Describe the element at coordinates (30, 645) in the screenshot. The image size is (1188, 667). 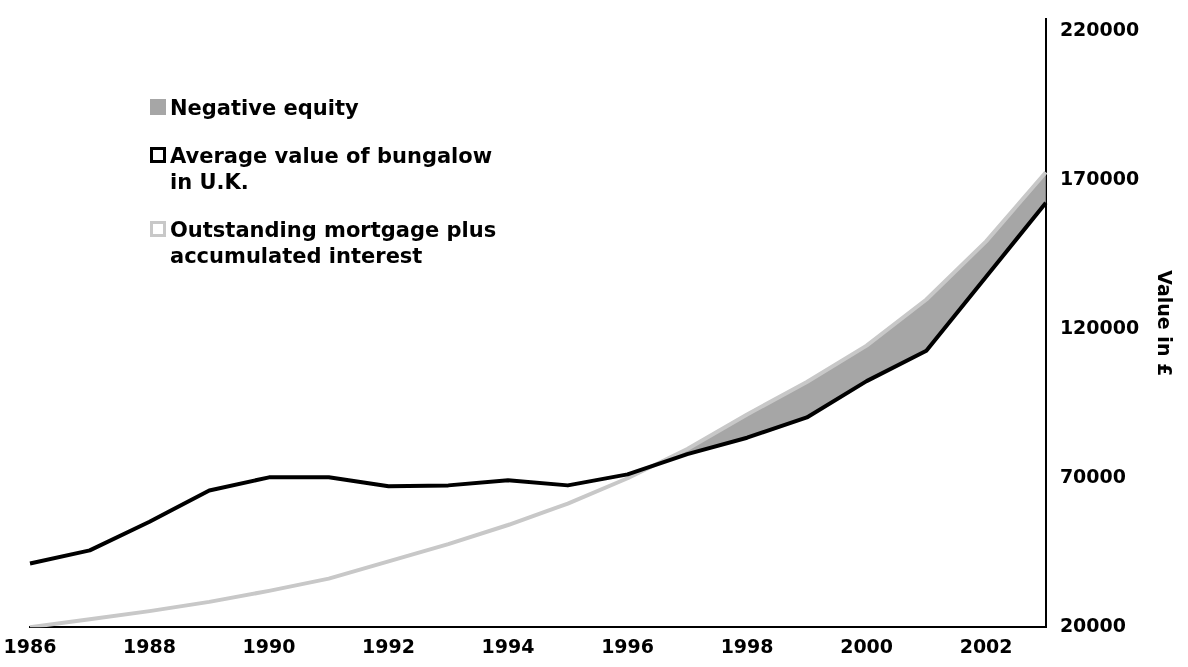
I see `x-tick-label: 1986` at that location.